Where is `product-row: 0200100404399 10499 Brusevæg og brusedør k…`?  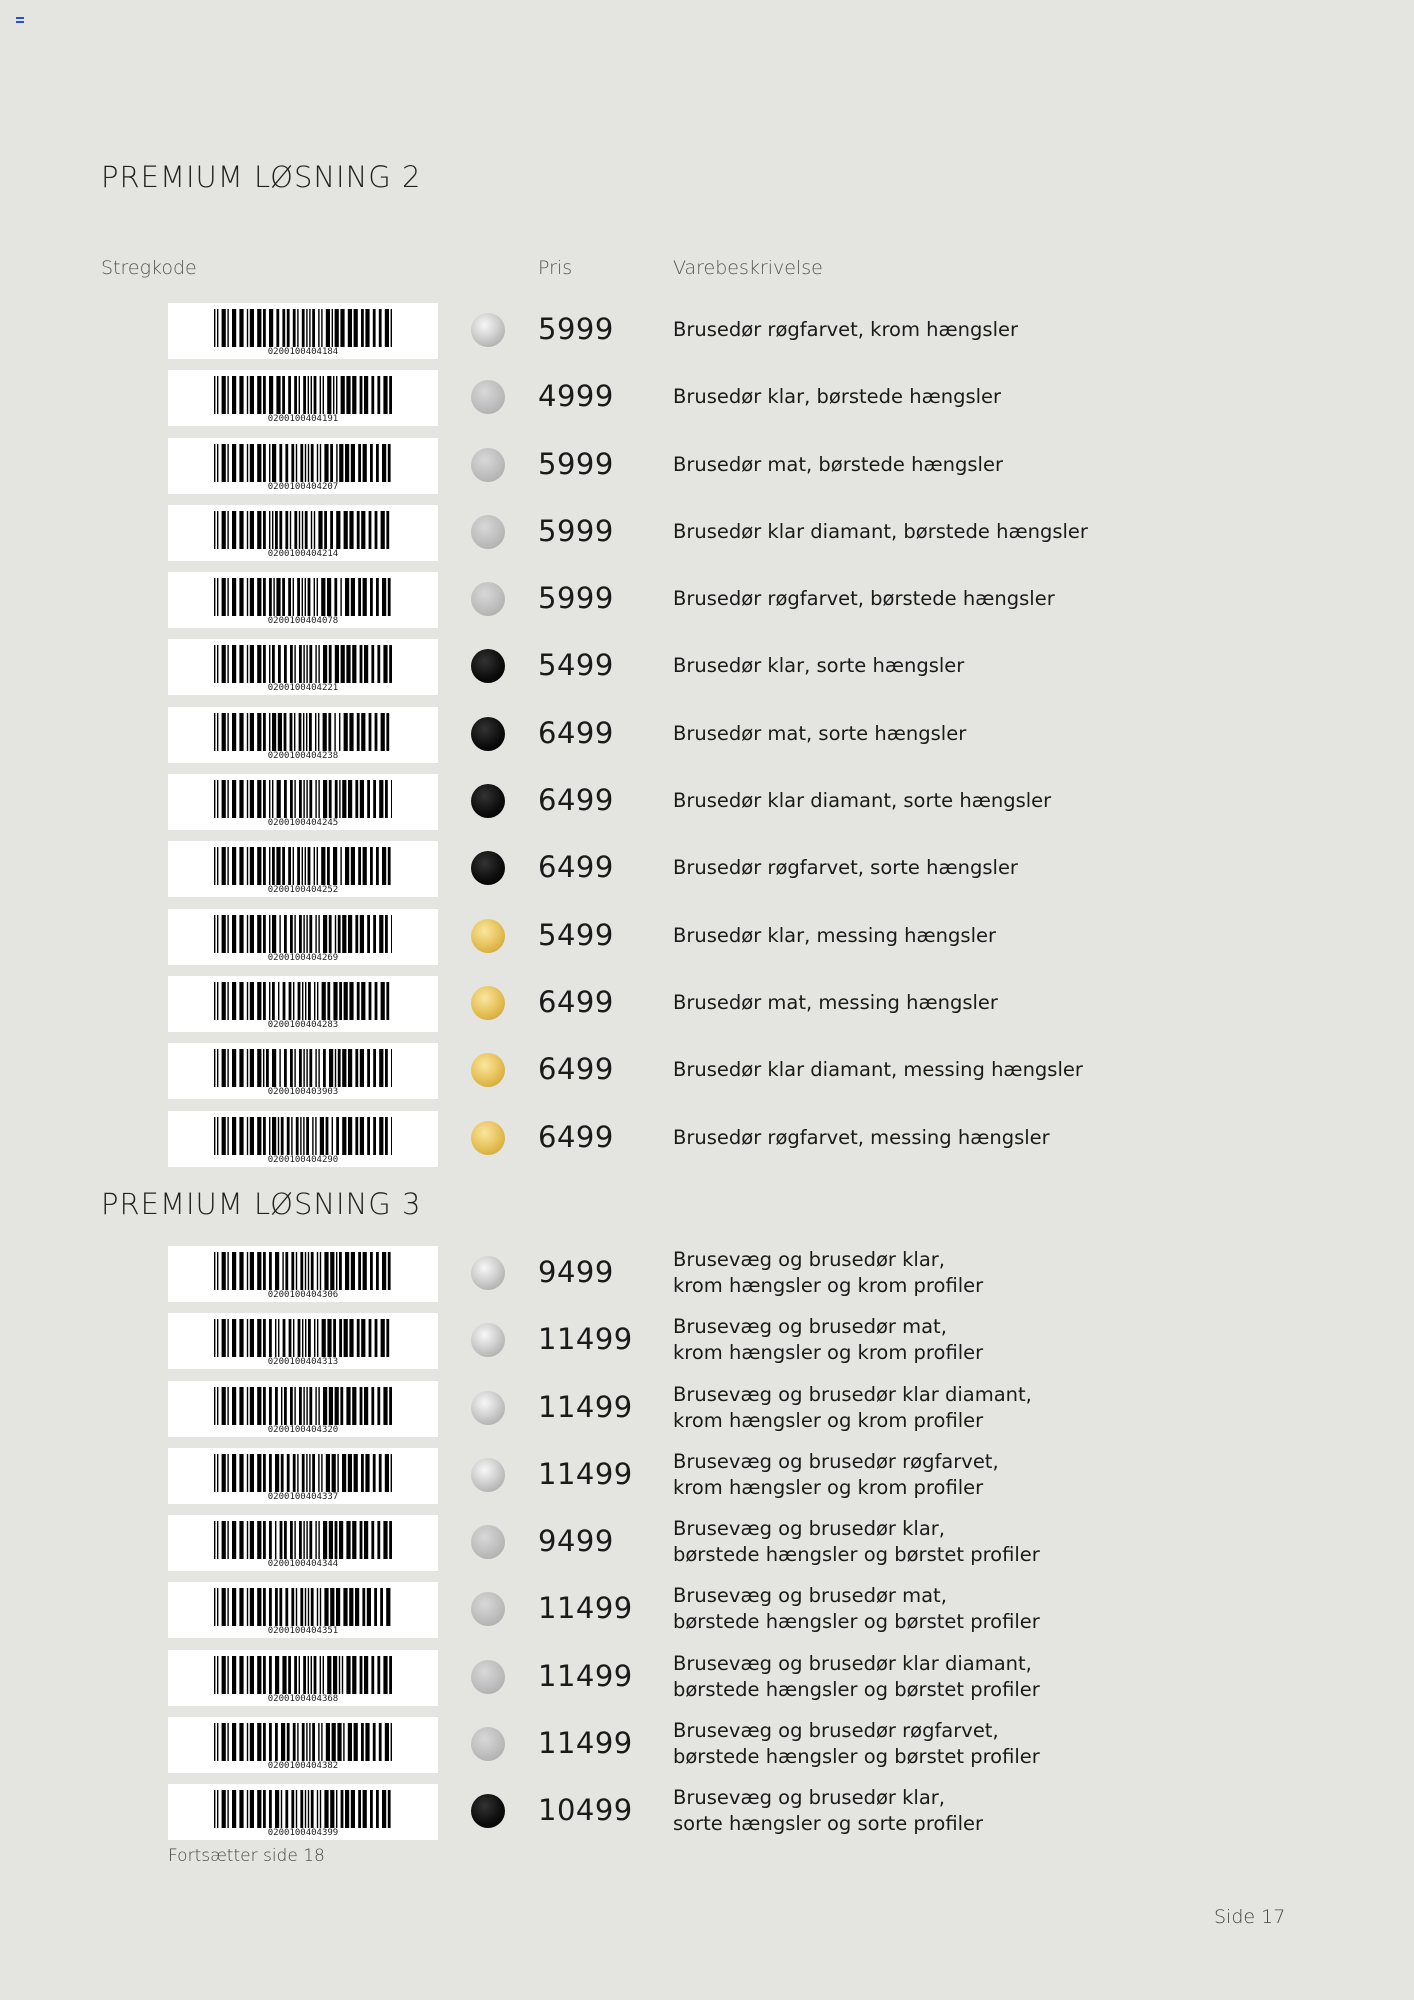 product-row: 0200100404399 10499 Brusevæg og brusedør k… is located at coordinates (707, 1817).